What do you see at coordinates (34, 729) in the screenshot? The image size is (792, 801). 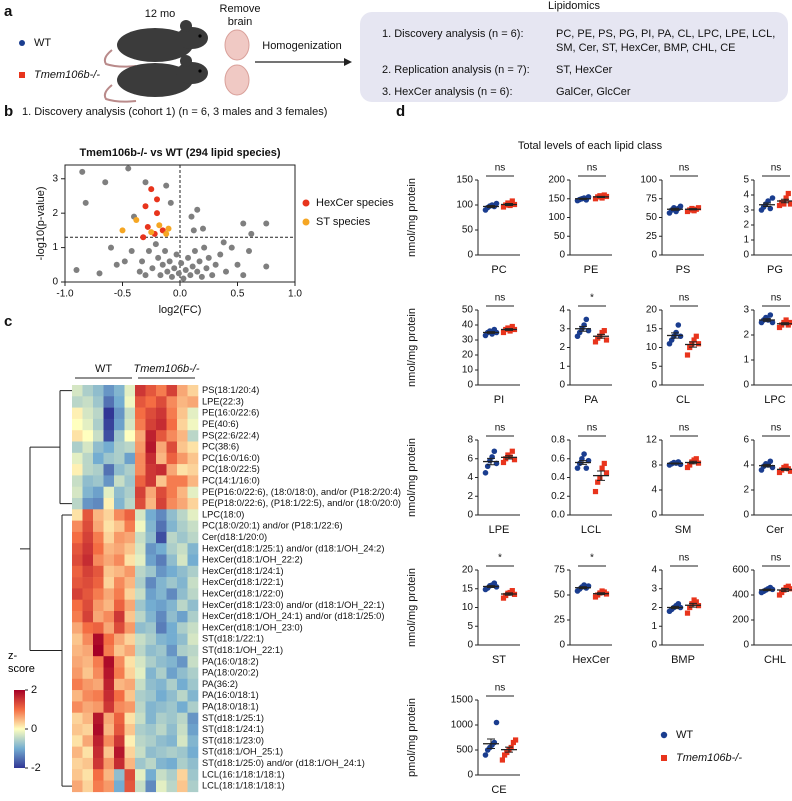 I see `colorbar-tick-label: 0` at bounding box center [34, 729].